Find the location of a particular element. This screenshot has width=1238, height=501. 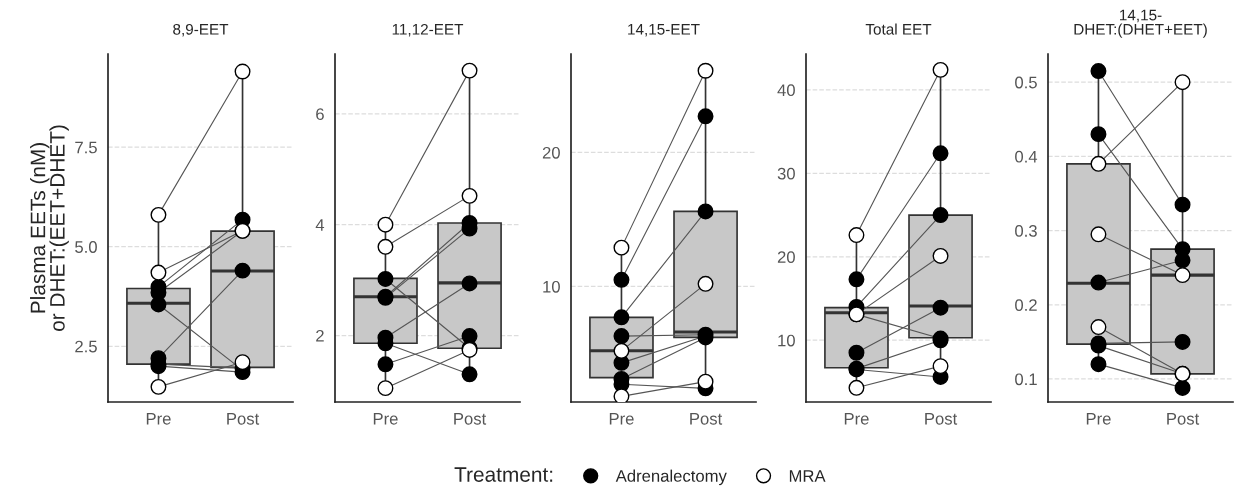

y-tick-label: 0.4 is located at coordinates (1026, 156).